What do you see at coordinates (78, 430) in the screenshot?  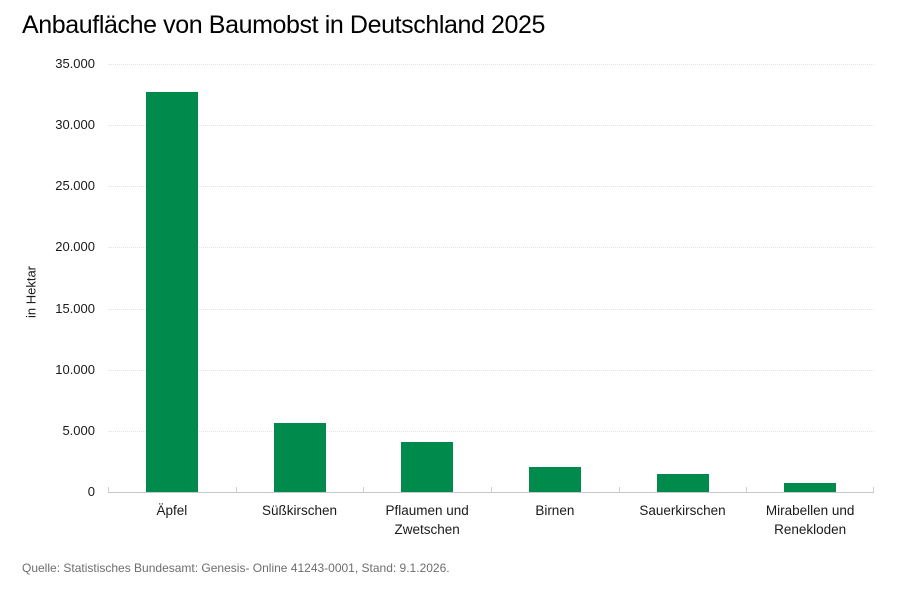 I see `y-tick-label: 5.000` at bounding box center [78, 430].